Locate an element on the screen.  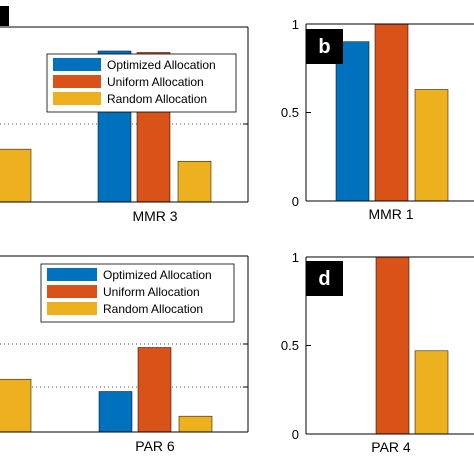
panel-d-label: d is located at coordinates (324, 279).